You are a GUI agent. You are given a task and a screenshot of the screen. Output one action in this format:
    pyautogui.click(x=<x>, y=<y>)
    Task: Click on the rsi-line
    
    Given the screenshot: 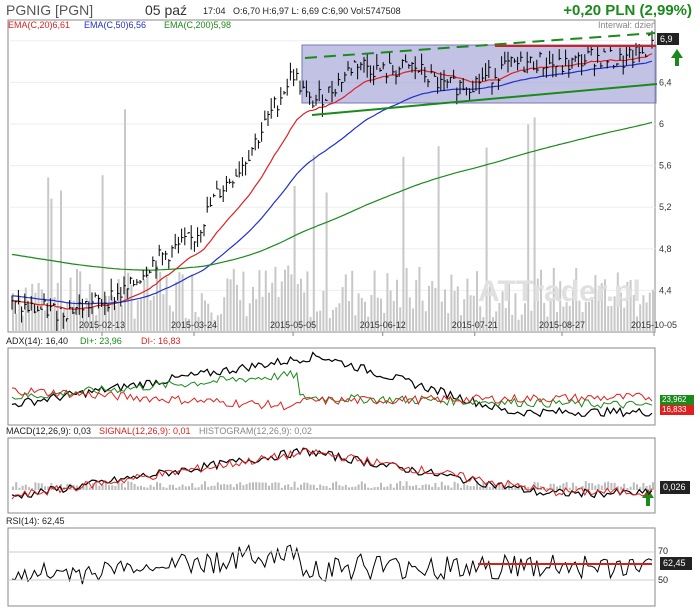 What is the action you would take?
    pyautogui.click(x=332, y=564)
    